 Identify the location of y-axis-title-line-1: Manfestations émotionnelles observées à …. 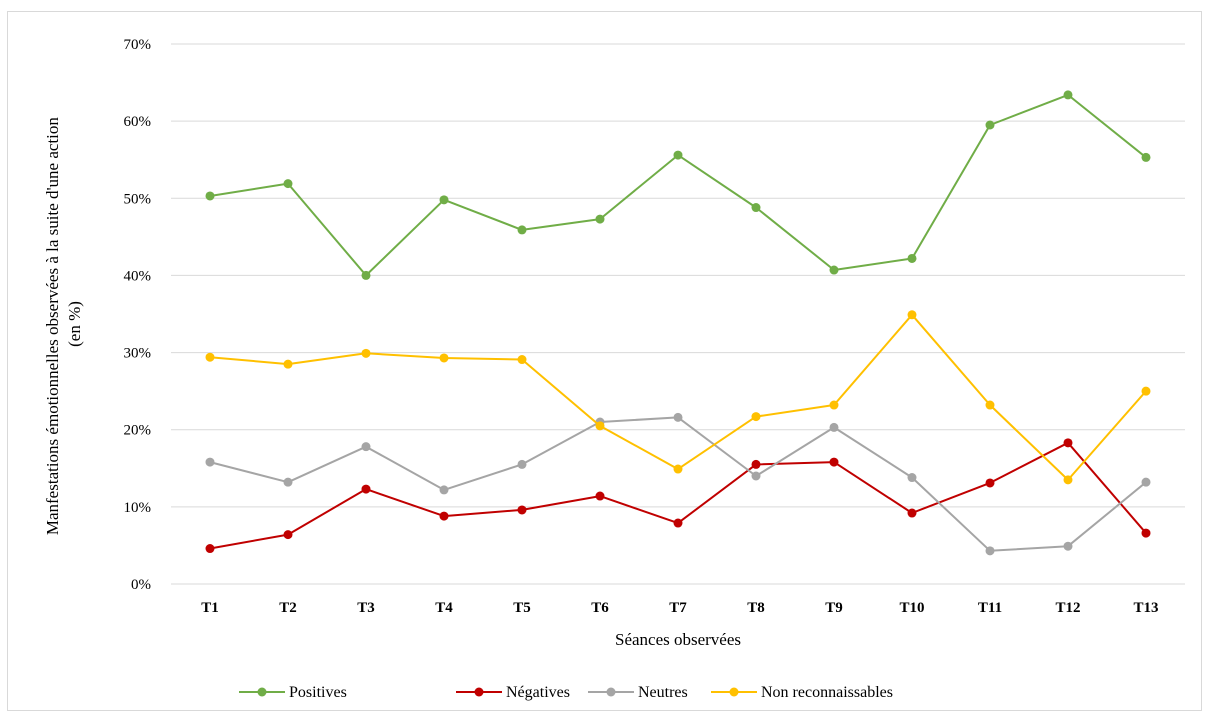
(52, 326).